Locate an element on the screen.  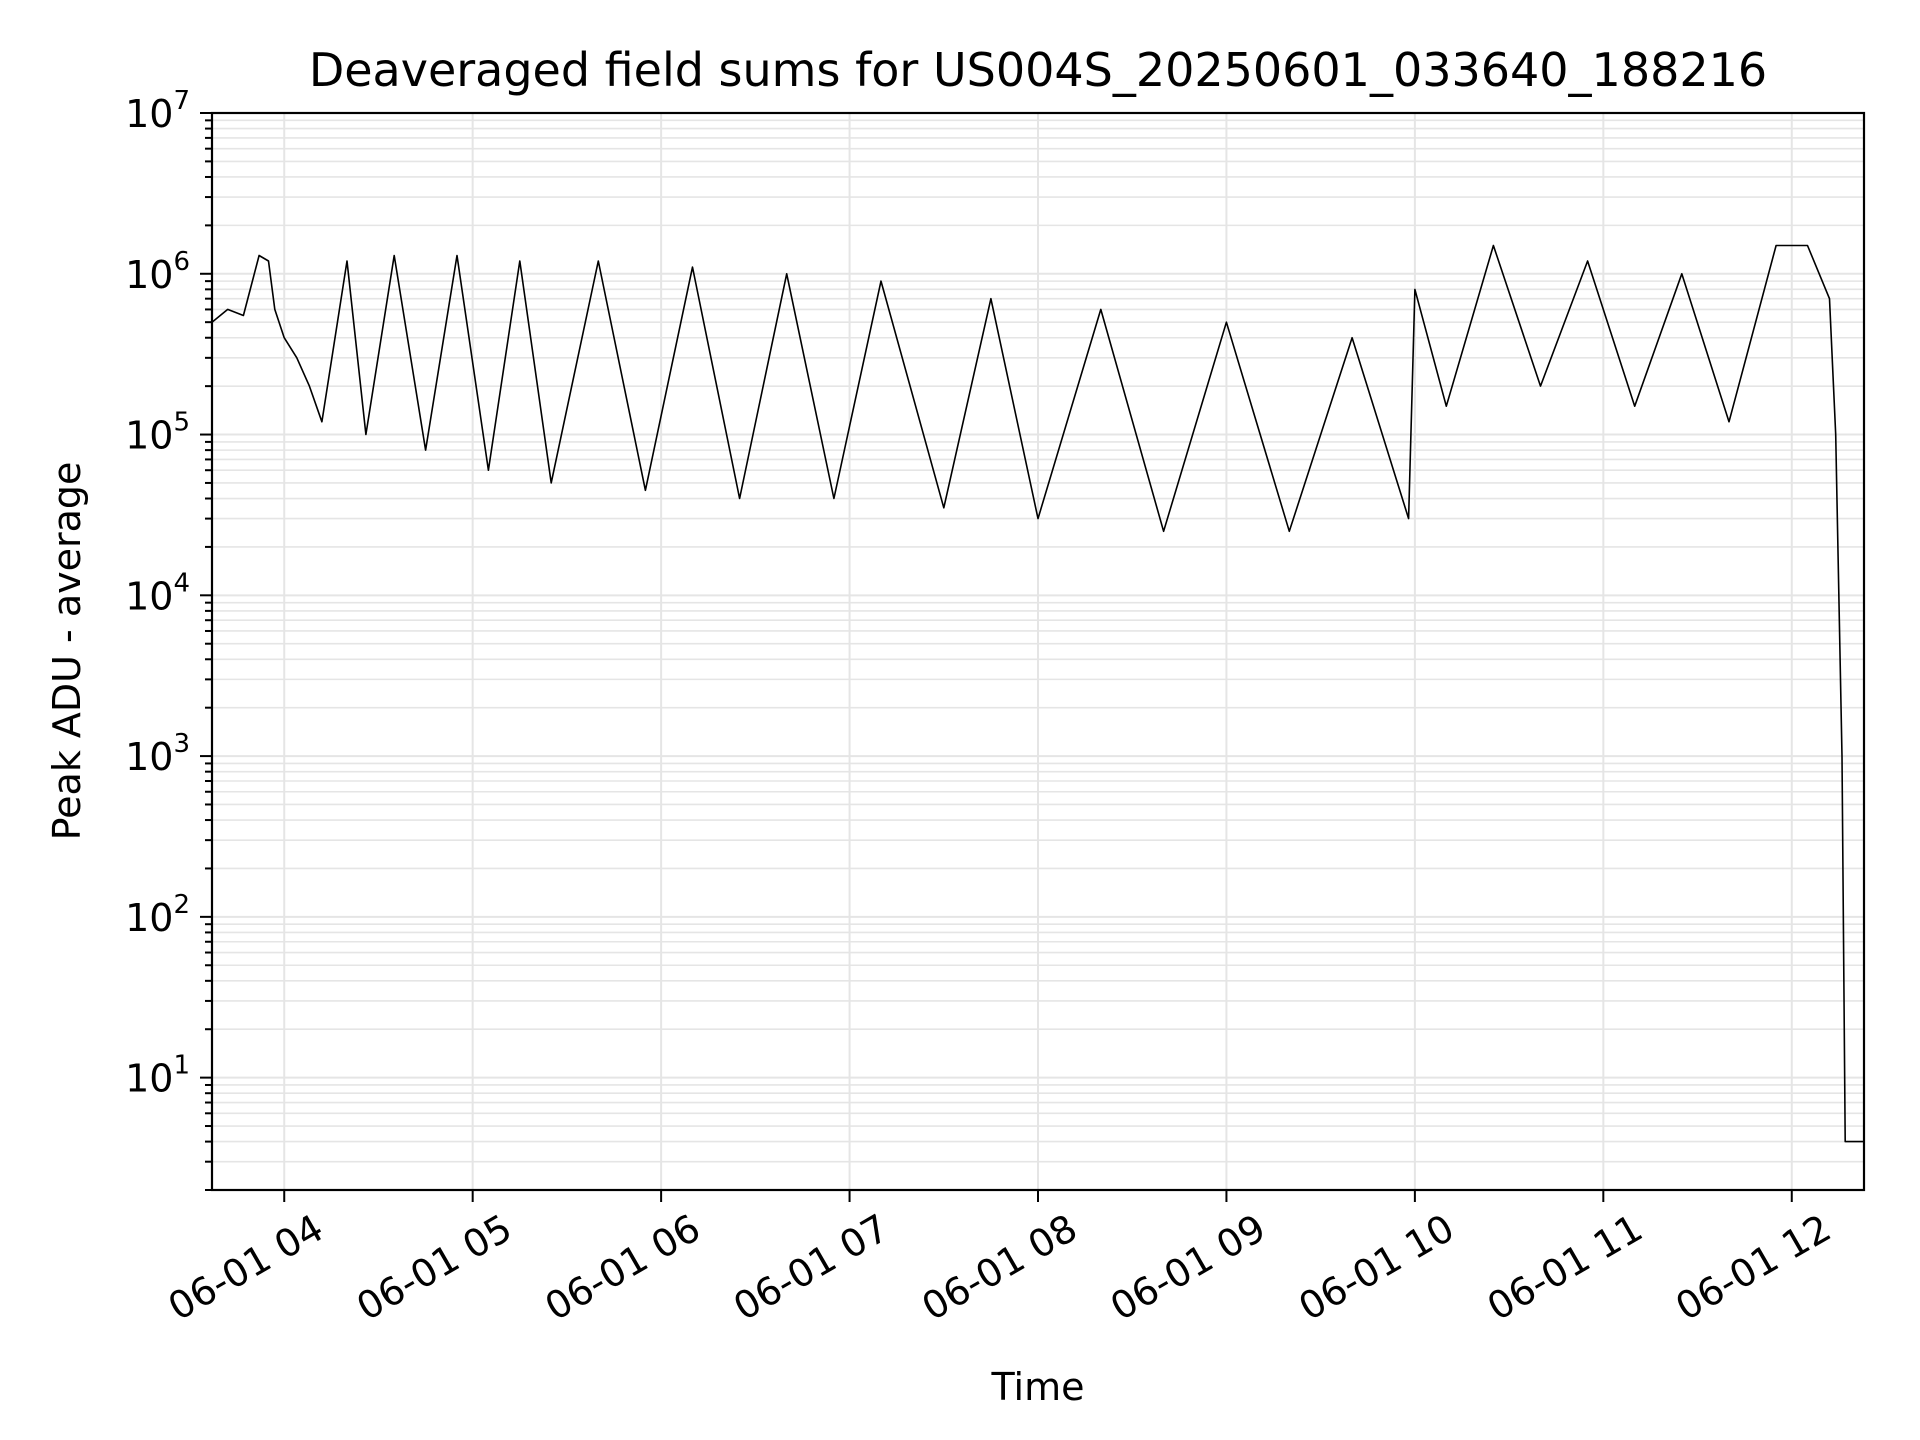
y-tick-label: 10⁵ is located at coordinates (157, 433).